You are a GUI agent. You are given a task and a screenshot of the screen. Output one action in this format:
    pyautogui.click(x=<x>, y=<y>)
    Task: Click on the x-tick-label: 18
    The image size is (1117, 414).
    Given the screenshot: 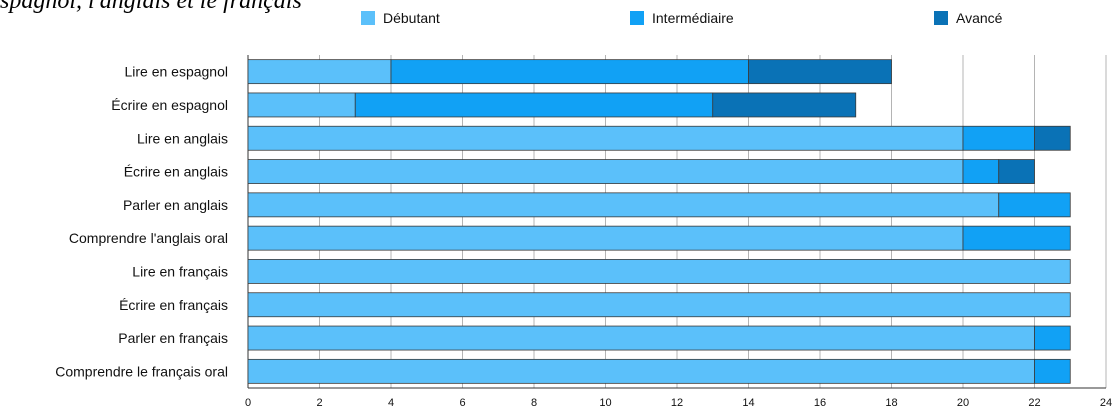 What is the action you would take?
    pyautogui.click(x=891, y=403)
    